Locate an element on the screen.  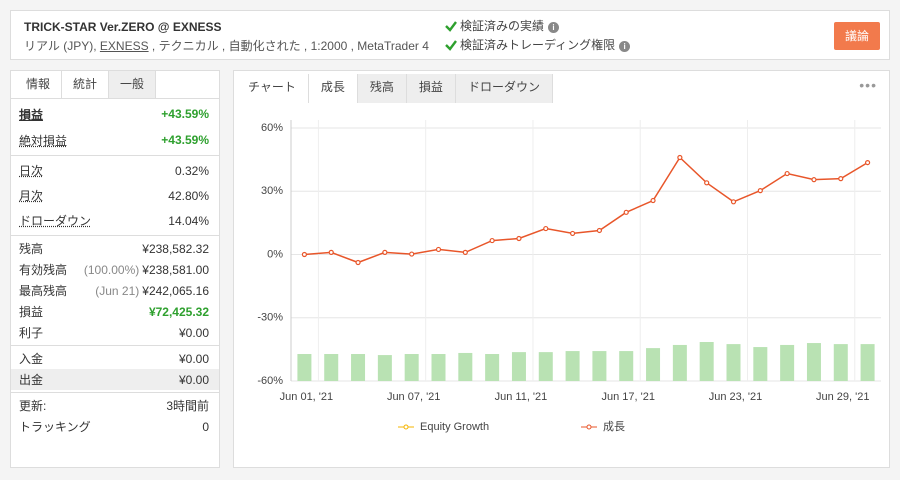
stat-label: 出金 is located at coordinates (31, 380).